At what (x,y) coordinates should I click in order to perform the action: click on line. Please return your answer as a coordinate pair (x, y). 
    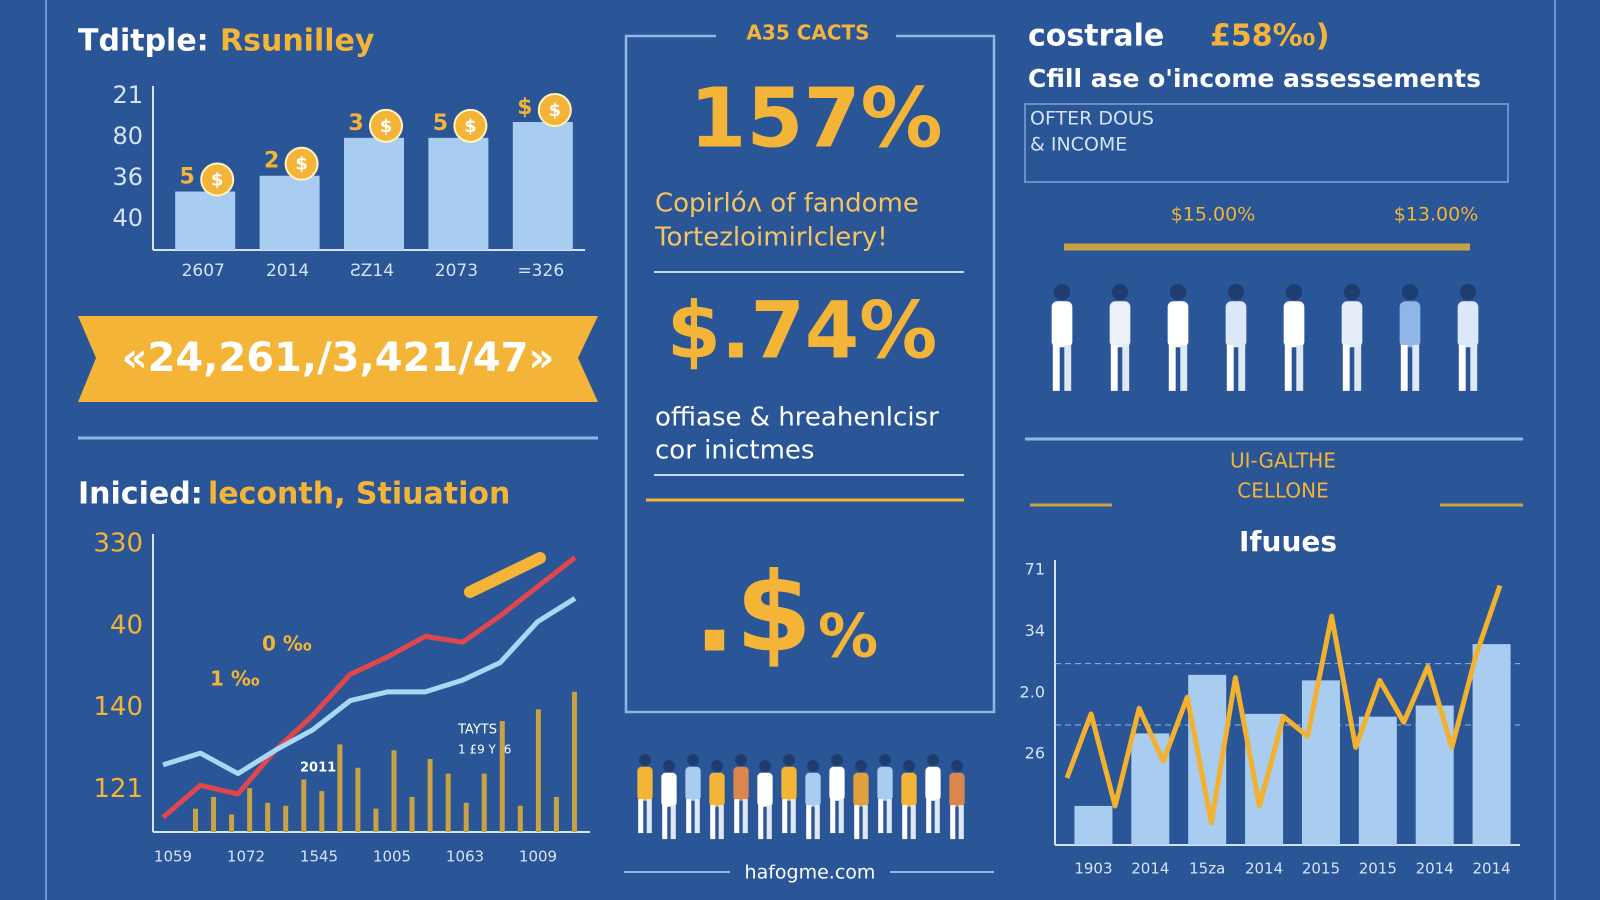
    Looking at the image, I should click on (369, 687).